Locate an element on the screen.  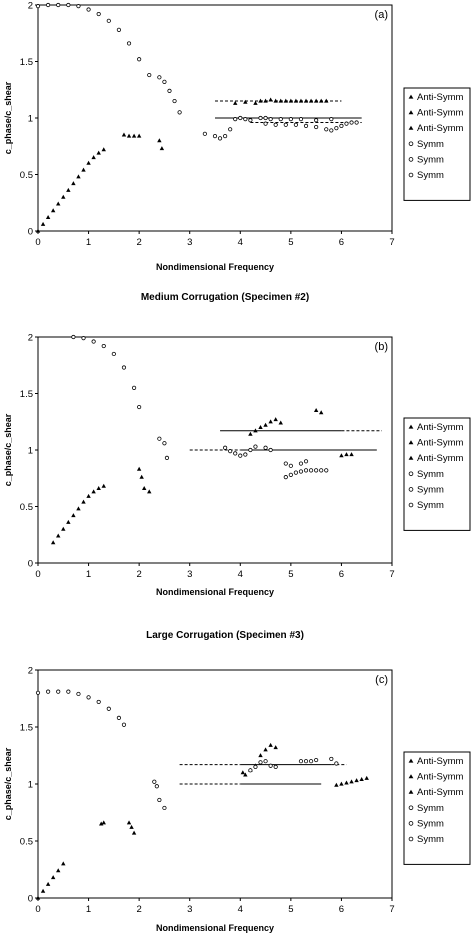
x-tick-label: 4 is located at coordinates (240, 574).